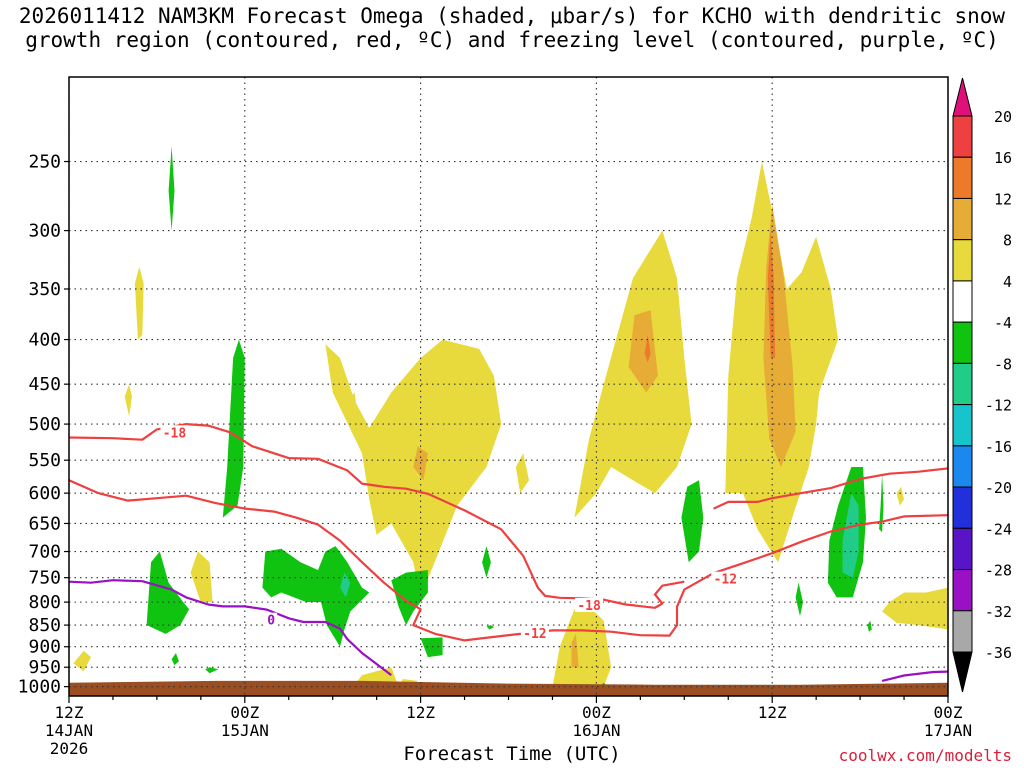 This screenshot has height=768, width=1024. I want to click on ground-surface, so click(508, 688).